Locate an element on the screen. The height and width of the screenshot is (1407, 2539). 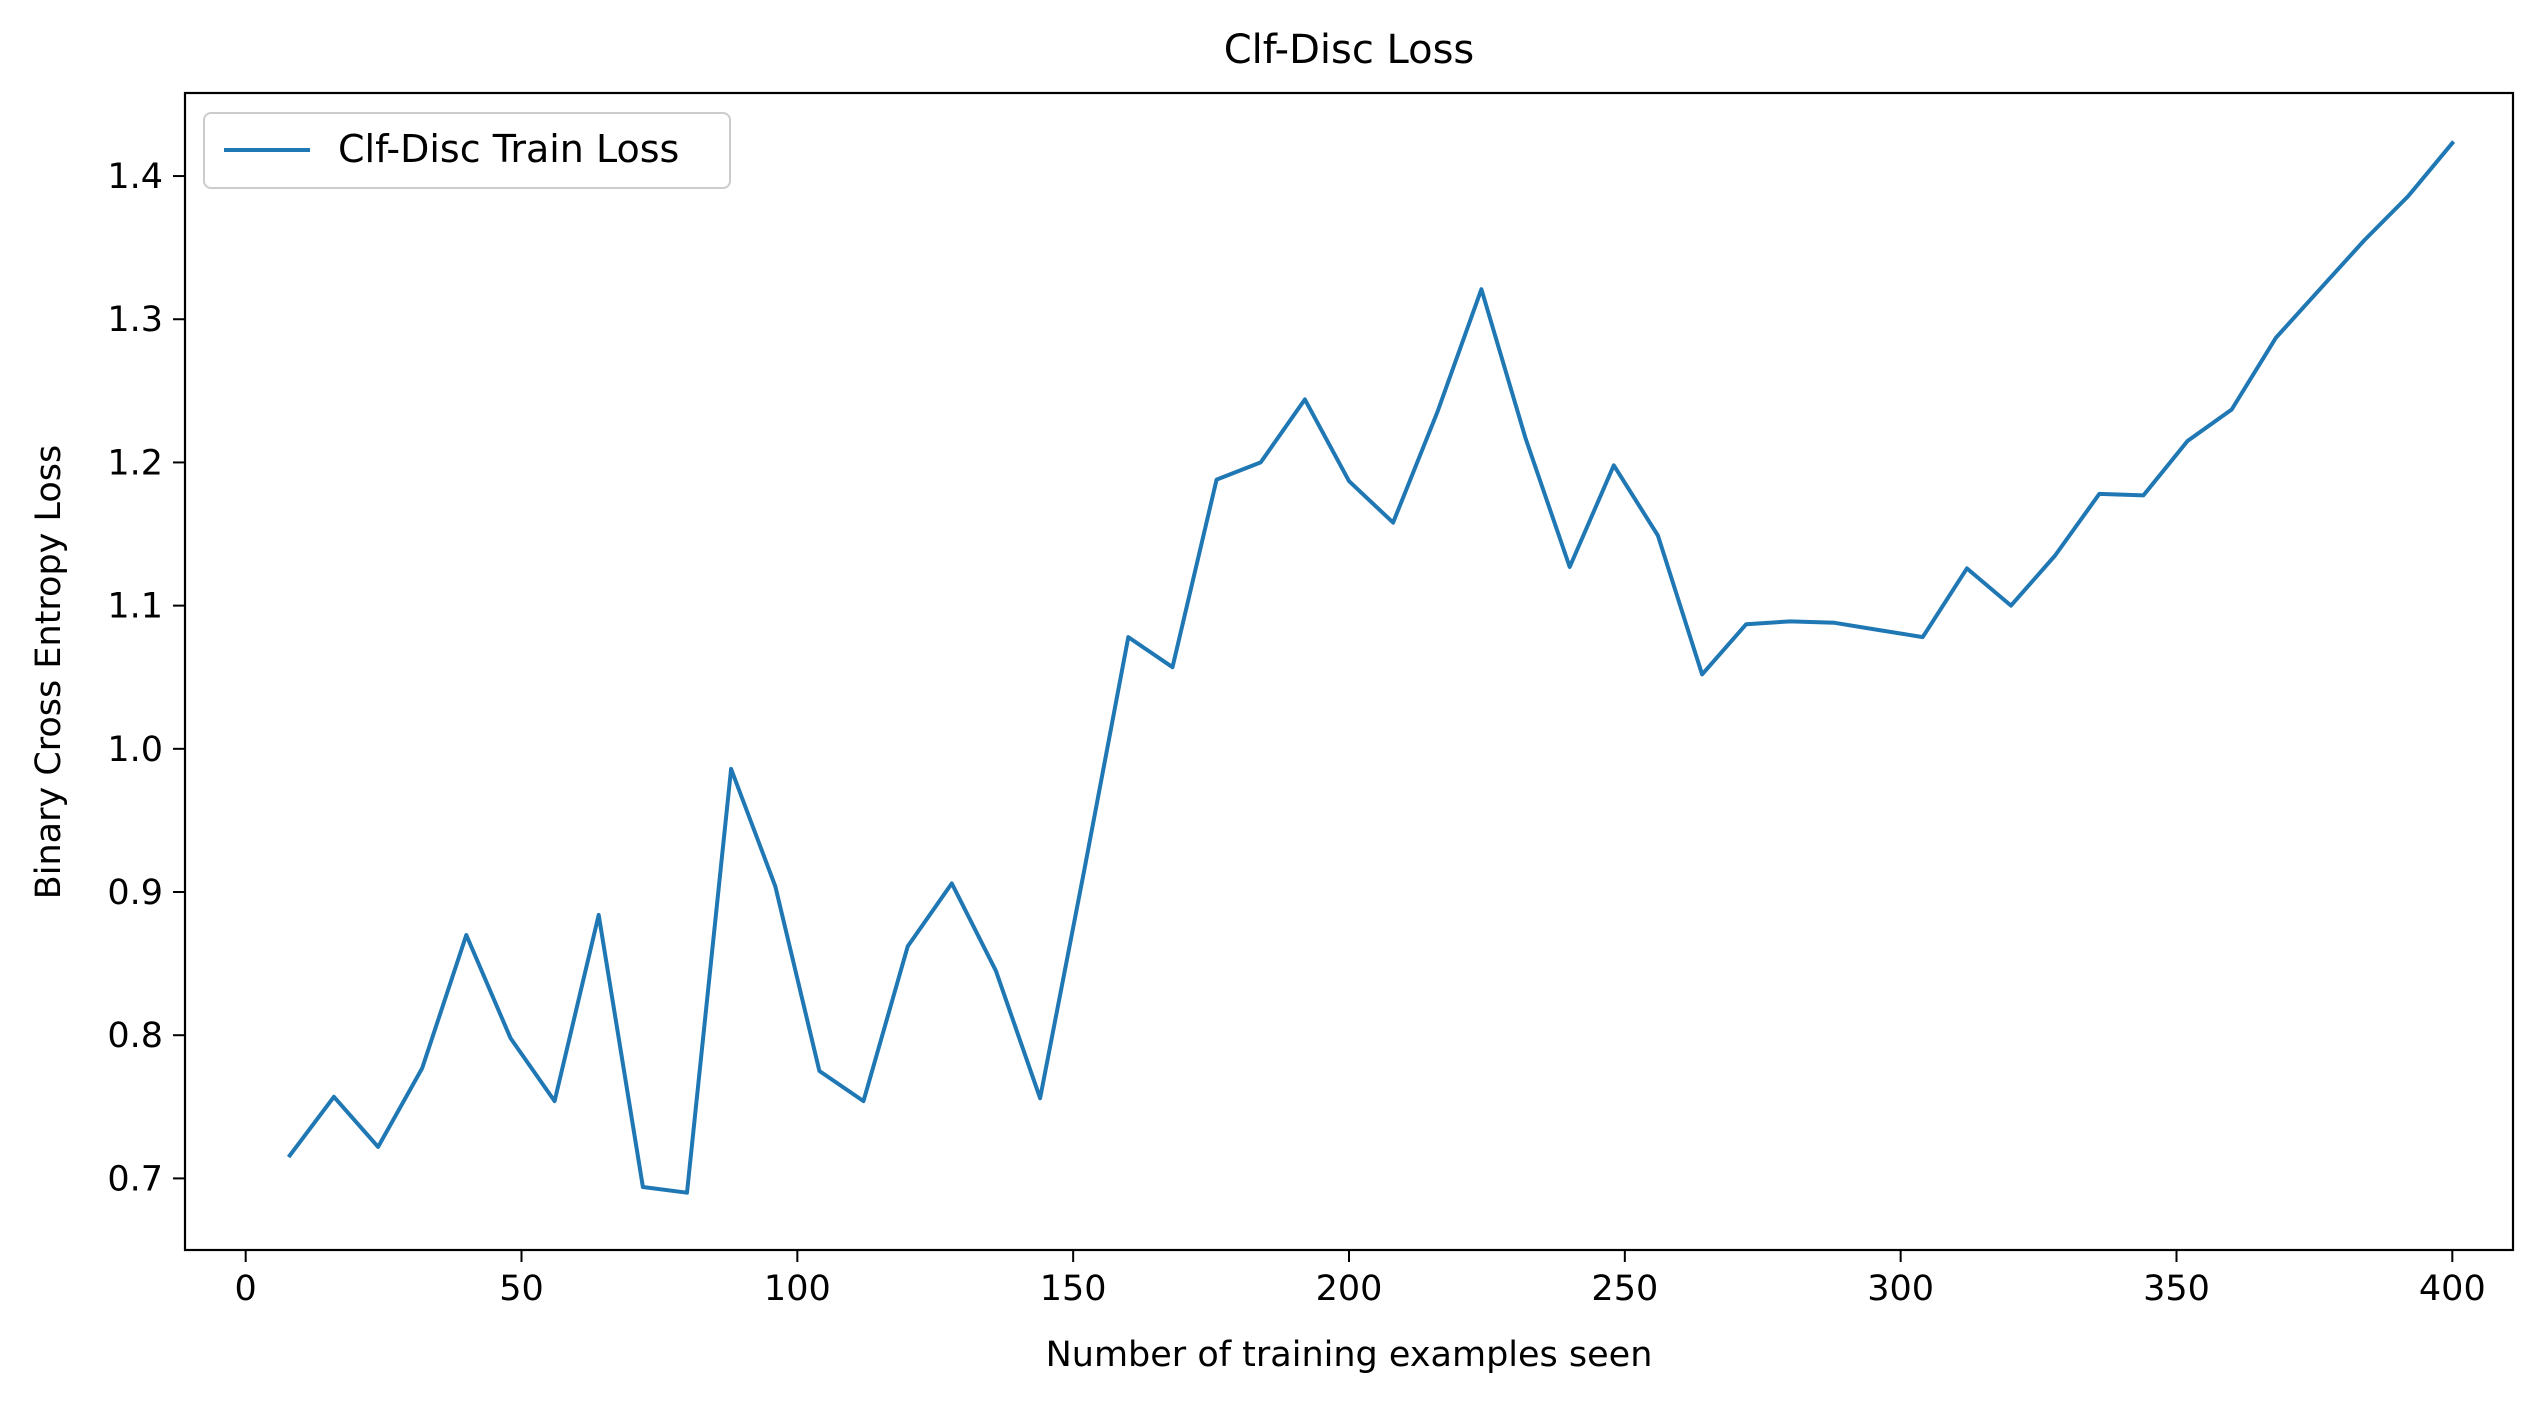
y-tick-label: 0.8 is located at coordinates (135, 1036).